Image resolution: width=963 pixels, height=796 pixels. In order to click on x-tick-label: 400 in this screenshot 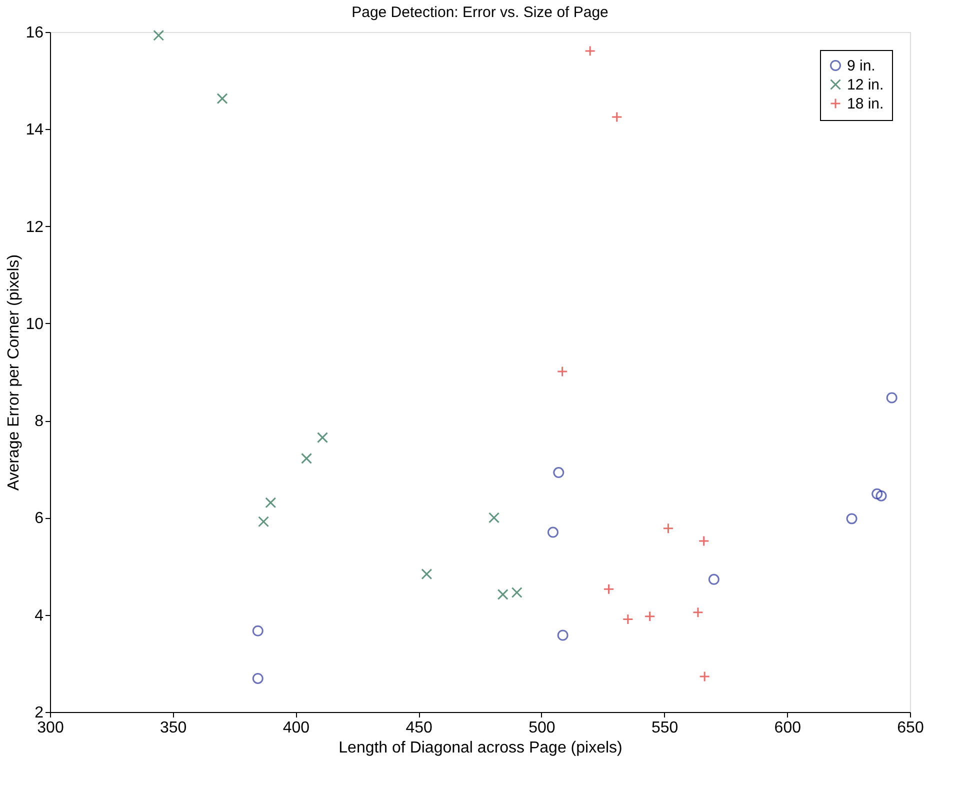, I will do `click(296, 728)`.